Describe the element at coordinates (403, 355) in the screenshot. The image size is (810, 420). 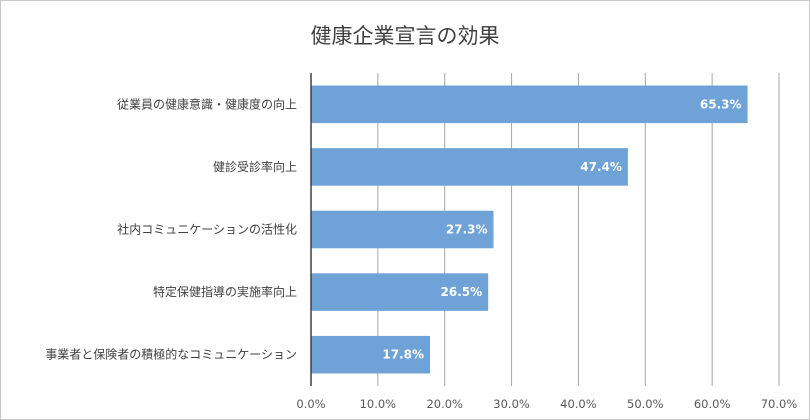
I see `data-label: 17.8%` at that location.